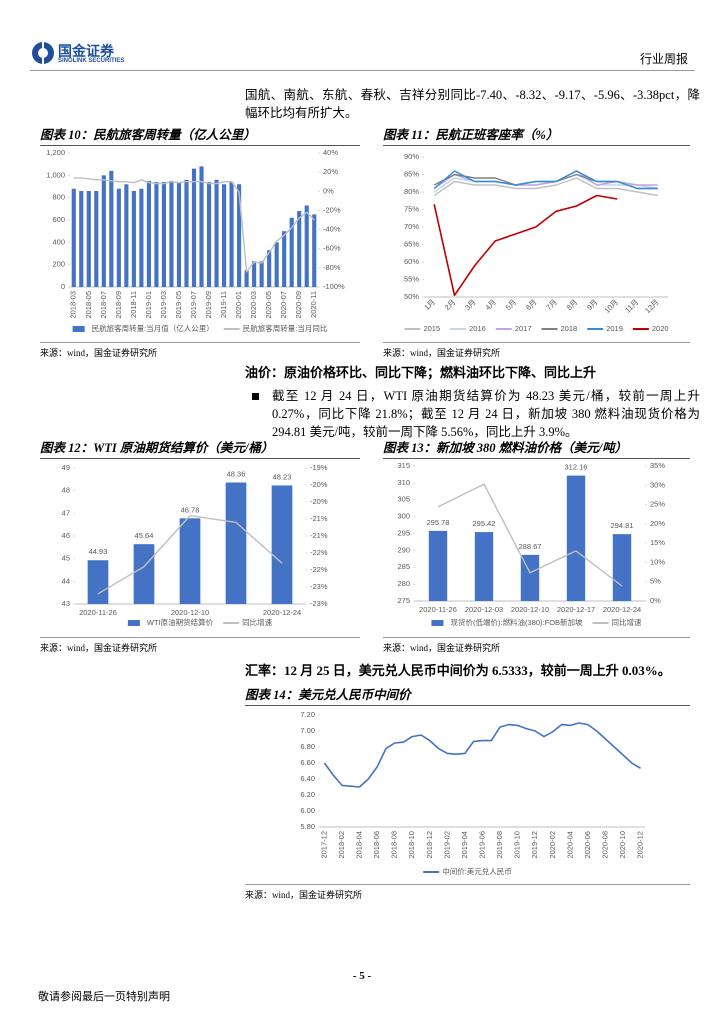 This screenshot has width=724, height=1024. What do you see at coordinates (660, 328) in the screenshot?
I see `legend-label: 2020` at bounding box center [660, 328].